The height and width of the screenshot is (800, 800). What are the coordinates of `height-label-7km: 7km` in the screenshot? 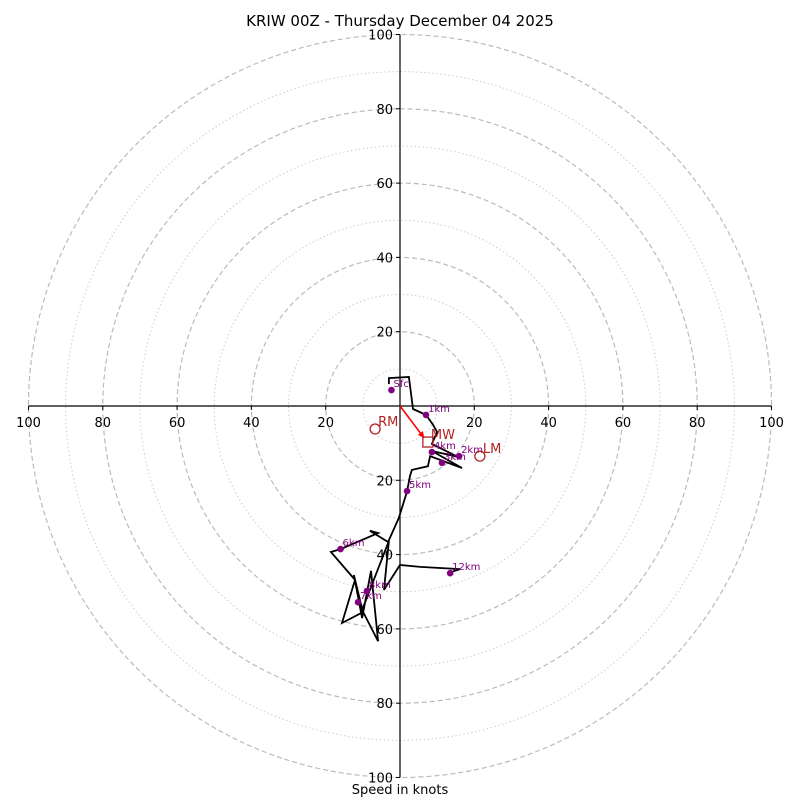 It's located at (371, 596).